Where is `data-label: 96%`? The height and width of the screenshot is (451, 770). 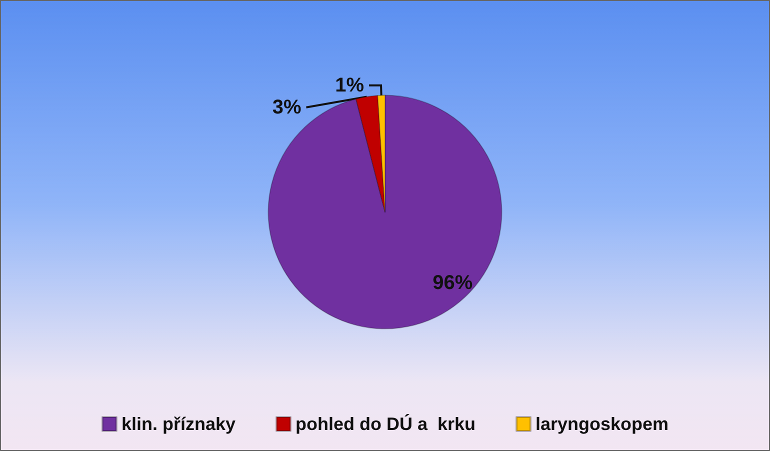
data-label: 96% is located at coordinates (452, 283).